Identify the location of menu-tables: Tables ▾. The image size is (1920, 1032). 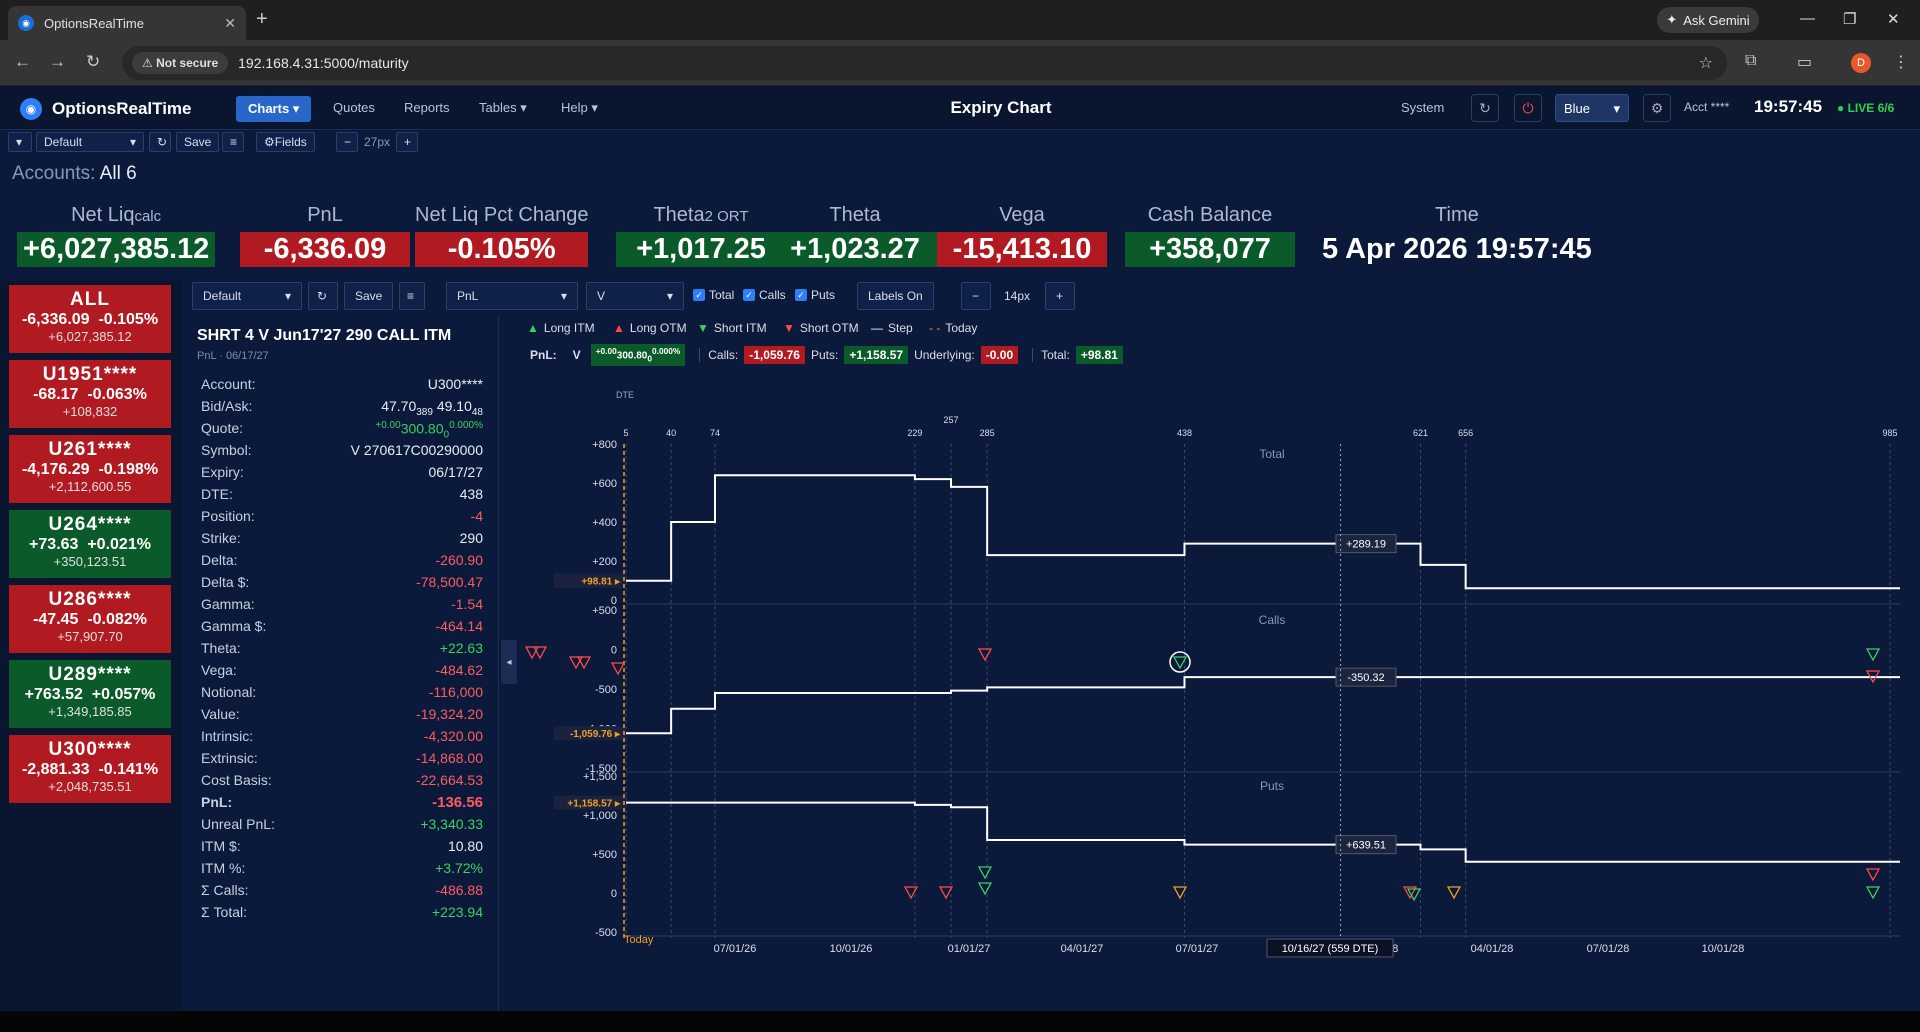
(503, 107).